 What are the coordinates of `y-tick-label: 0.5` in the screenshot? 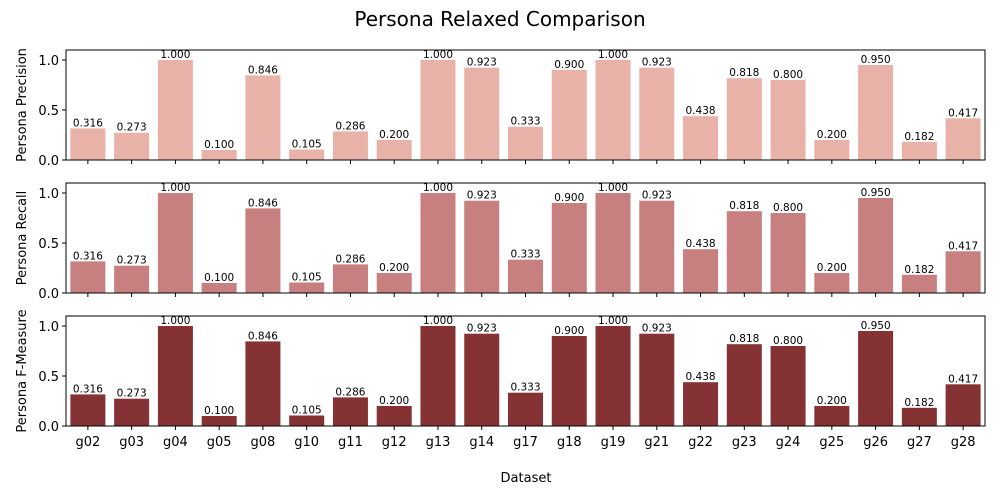 It's located at (48, 111).